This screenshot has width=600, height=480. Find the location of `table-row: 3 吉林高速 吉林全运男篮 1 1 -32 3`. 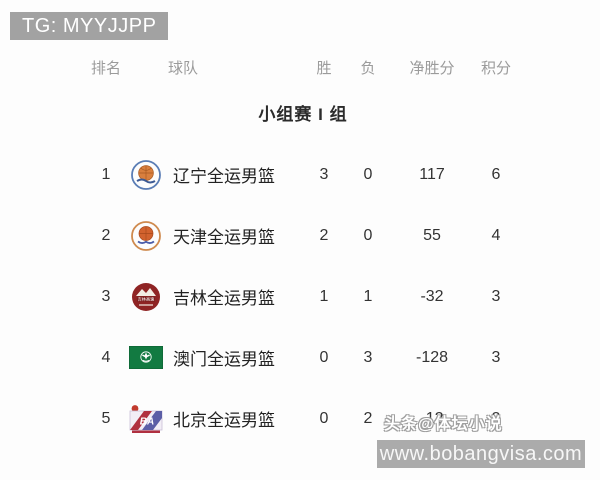

table-row: 3 吉林高速 吉林全运男篮 1 1 -32 3 is located at coordinates (303, 296).